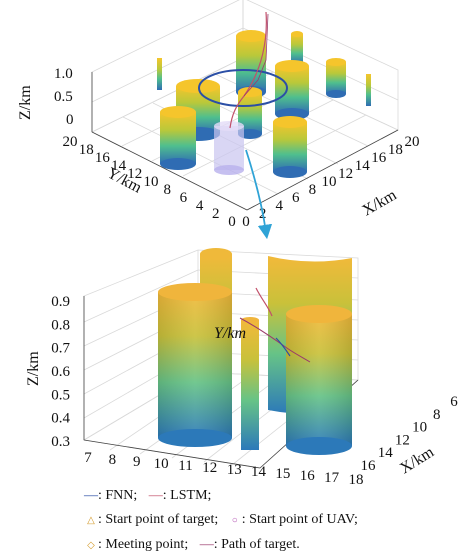 The height and width of the screenshot is (559, 474). What do you see at coordinates (259, 194) in the screenshot?
I see `zoom-arrow` at bounding box center [259, 194].